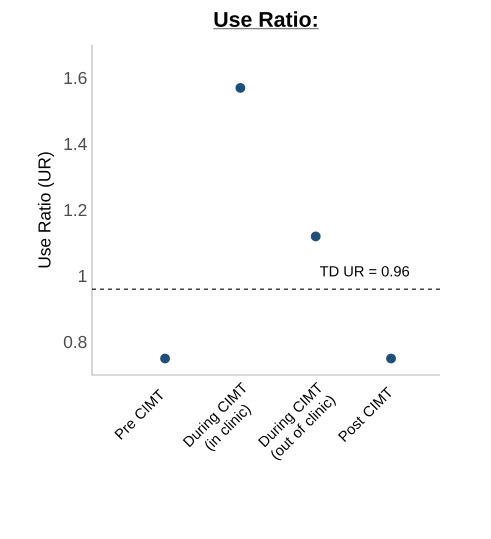 This screenshot has width=491, height=539. Describe the element at coordinates (75, 342) in the screenshot. I see `y-tick-label: 0.8` at that location.